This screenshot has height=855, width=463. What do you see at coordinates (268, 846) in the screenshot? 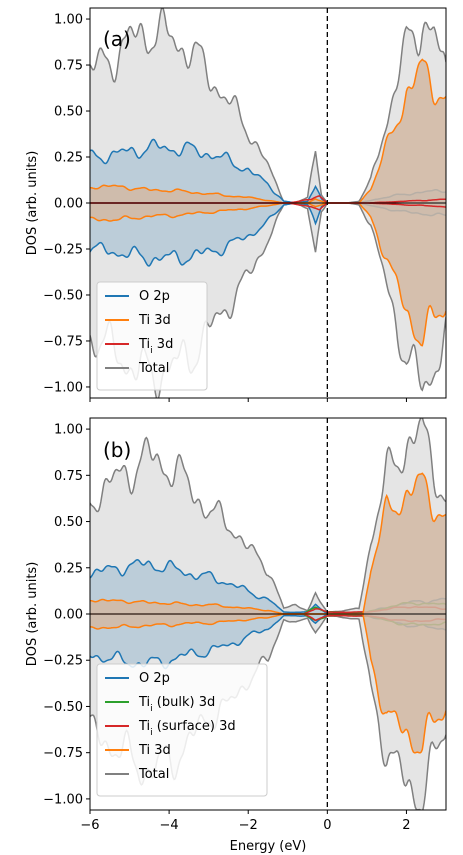
I see `x-axis-label: Energy (eV)` at bounding box center [268, 846].